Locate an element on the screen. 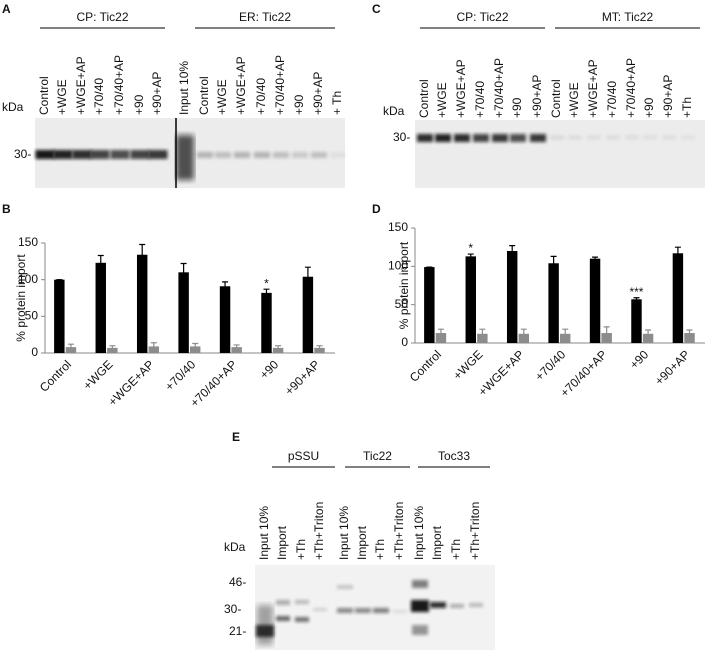 This screenshot has height=652, width=708. x-tick-label: +90+AP is located at coordinates (302, 377).